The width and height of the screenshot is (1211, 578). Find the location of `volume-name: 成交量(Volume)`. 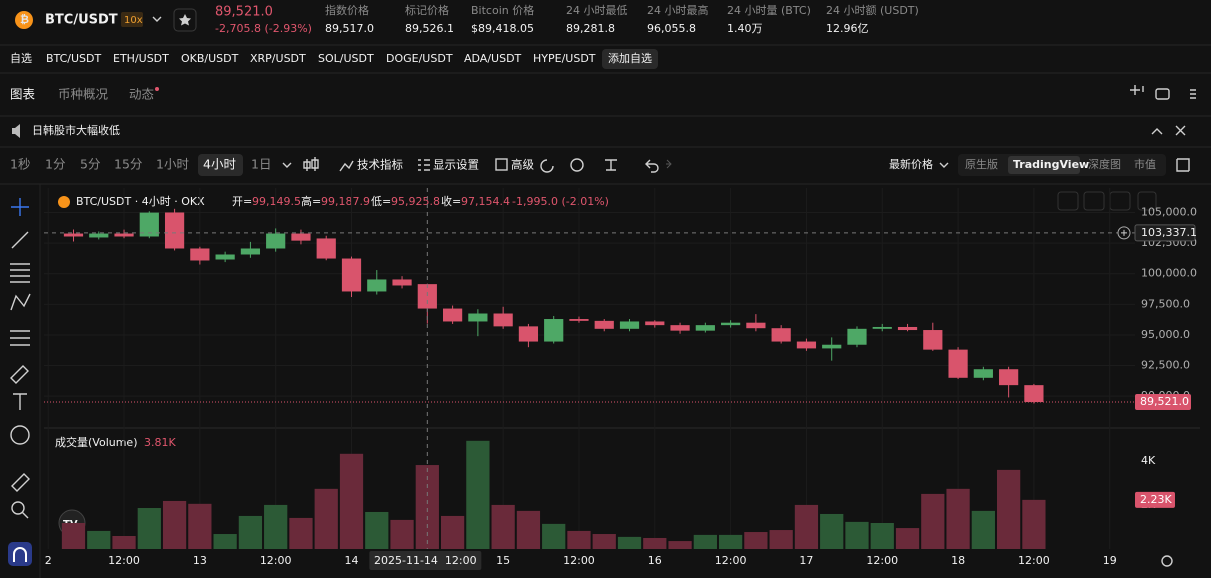

volume-name: 成交量(Volume) is located at coordinates (96, 442).